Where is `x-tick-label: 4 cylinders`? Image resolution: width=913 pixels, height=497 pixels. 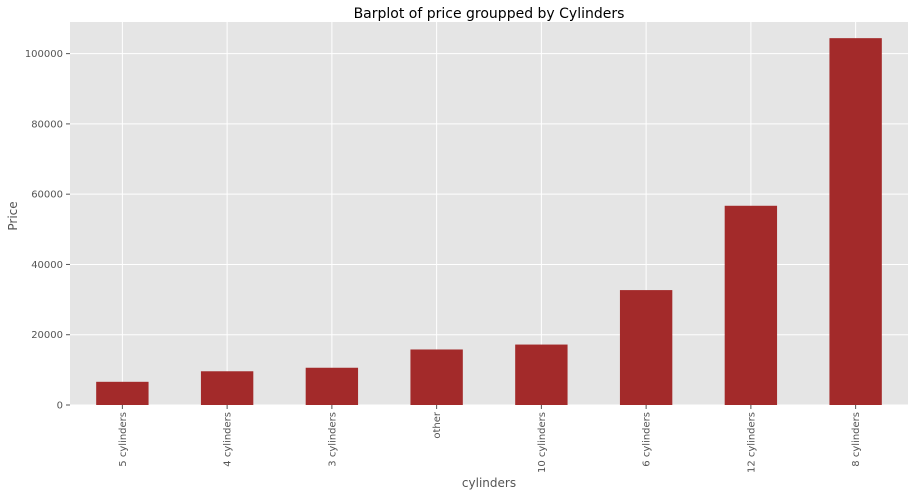 x-tick-label: 4 cylinders is located at coordinates (228, 439).